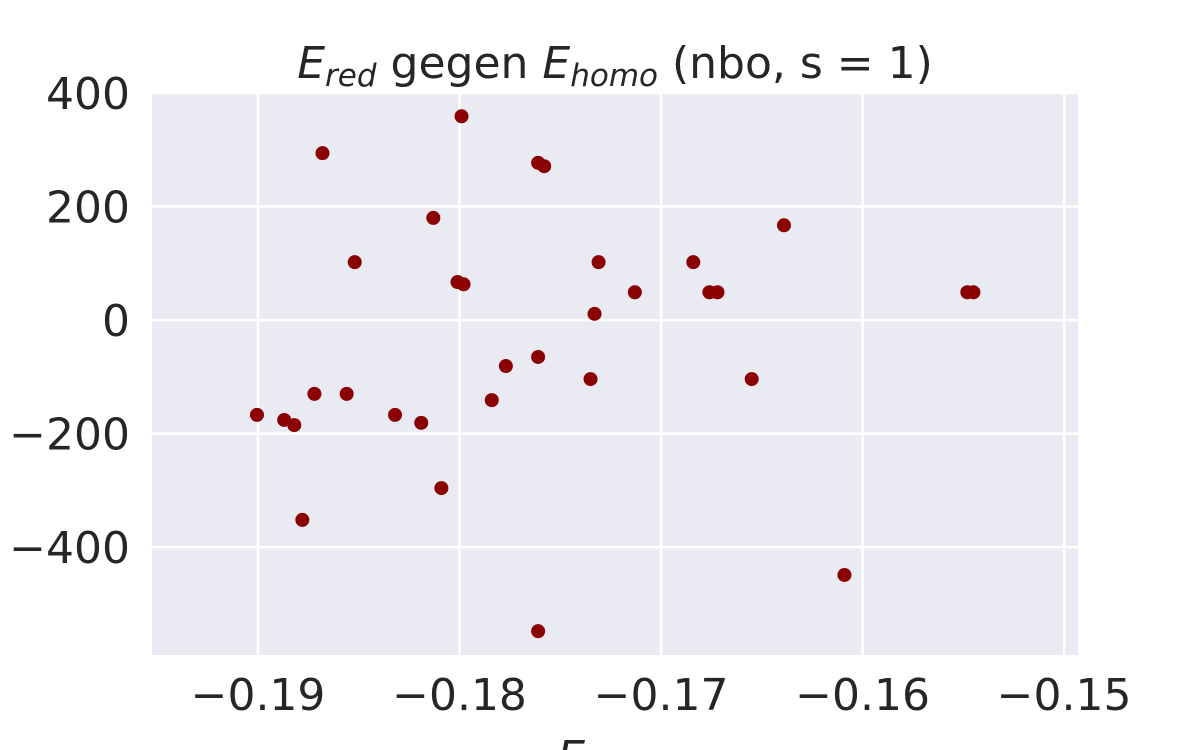 The height and width of the screenshot is (750, 1200). What do you see at coordinates (661, 695) in the screenshot?
I see `x-tick-label: −0.17` at bounding box center [661, 695].